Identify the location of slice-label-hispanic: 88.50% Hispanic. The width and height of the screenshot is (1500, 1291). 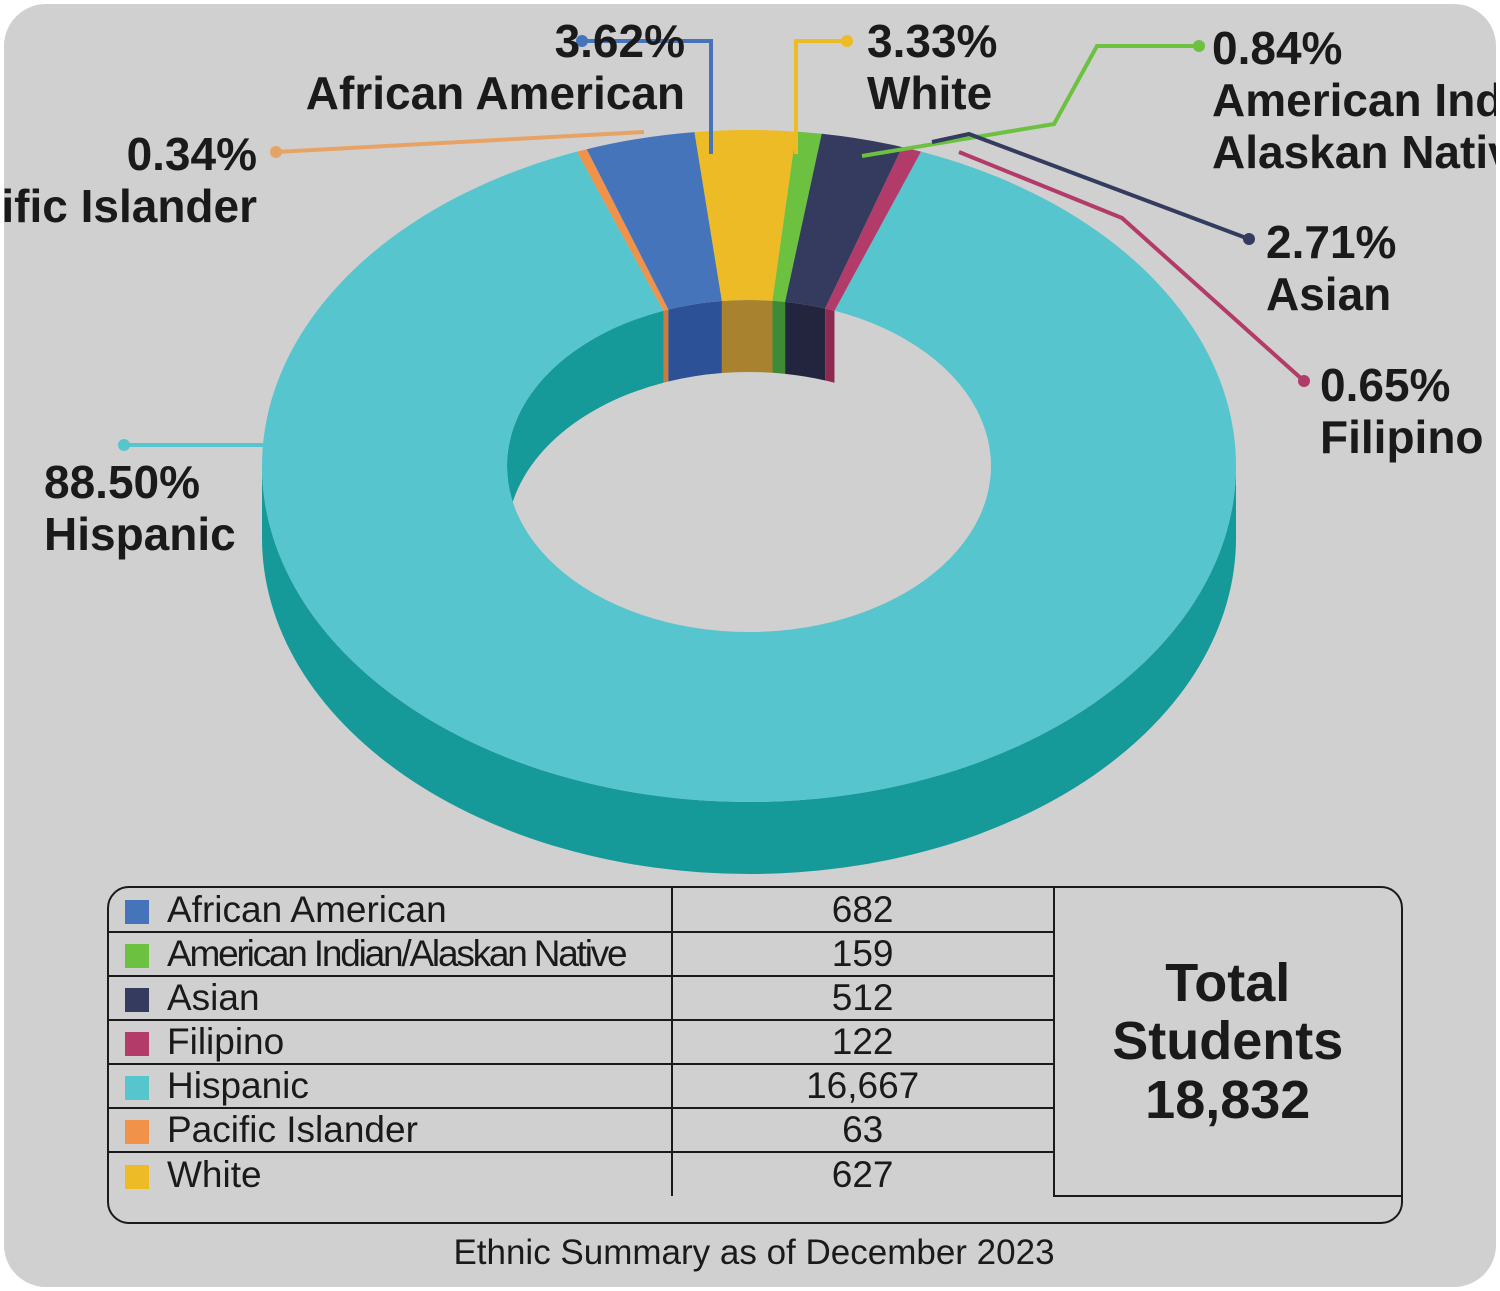
(140, 508).